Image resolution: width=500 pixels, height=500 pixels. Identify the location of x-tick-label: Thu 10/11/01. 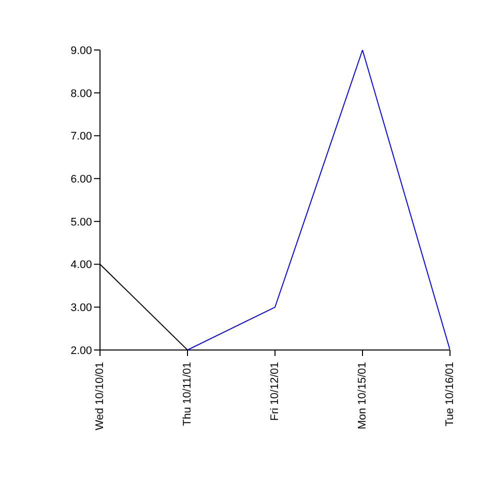
(188, 394).